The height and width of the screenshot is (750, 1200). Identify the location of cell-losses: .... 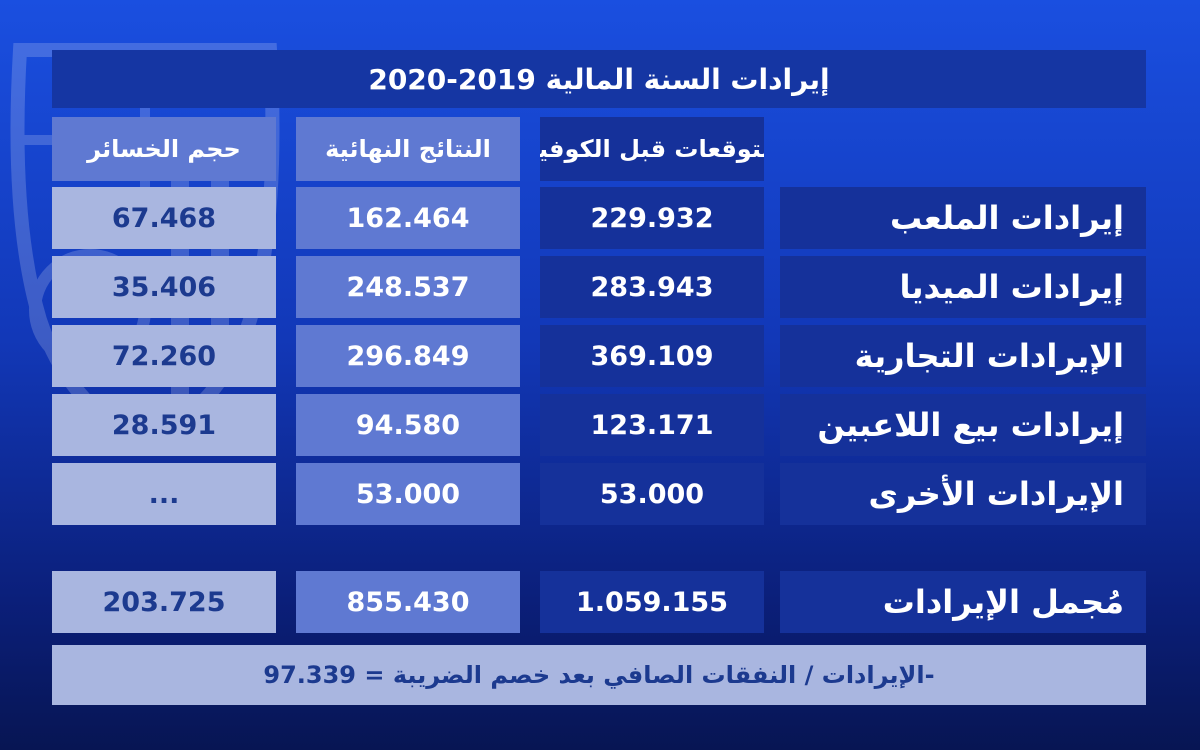
(164, 494).